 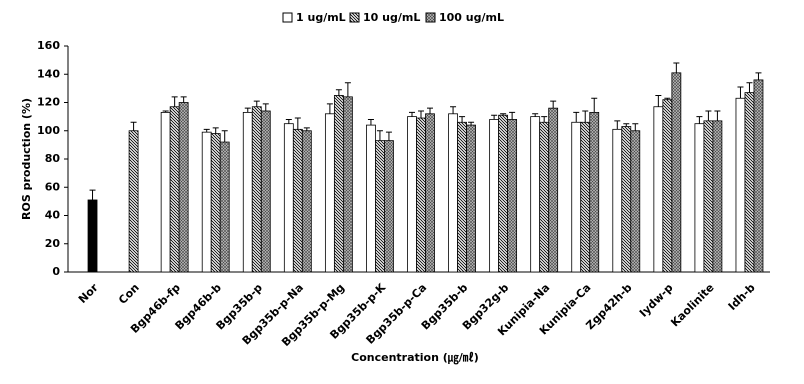 What do you see at coordinates (88, 293) in the screenshot?
I see `x-tick-label: Nor` at bounding box center [88, 293].